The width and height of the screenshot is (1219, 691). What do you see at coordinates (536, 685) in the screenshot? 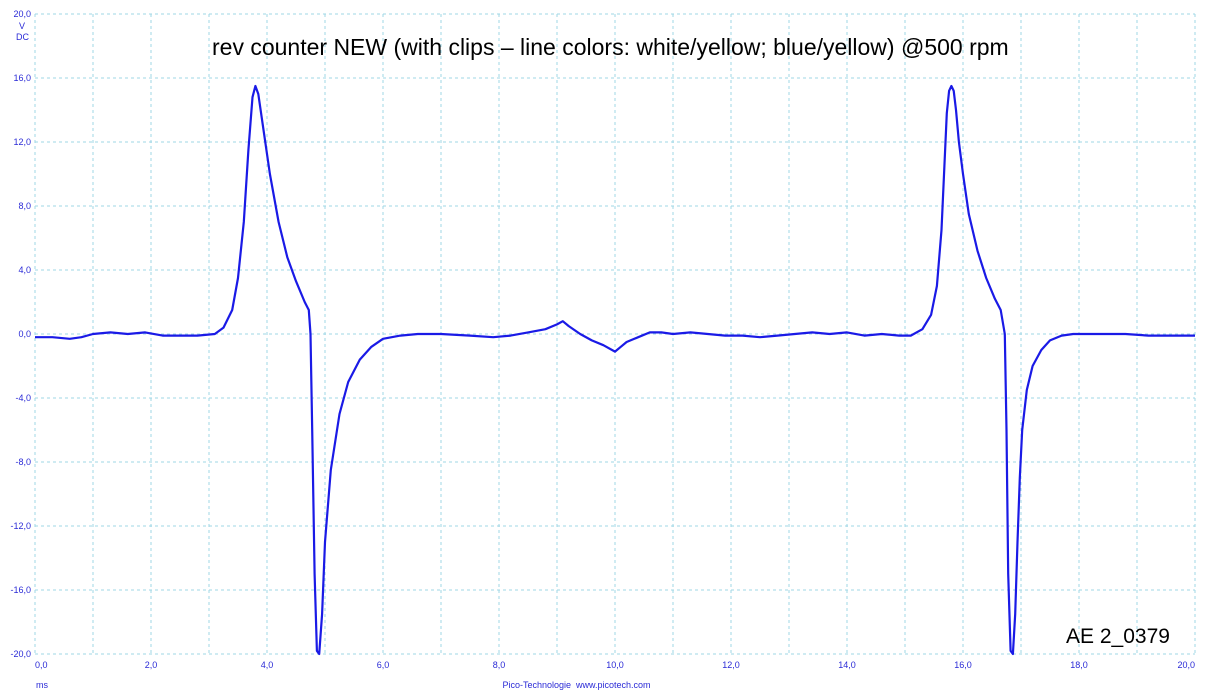
I see `footer-brand: Pico-Technologie` at bounding box center [536, 685].